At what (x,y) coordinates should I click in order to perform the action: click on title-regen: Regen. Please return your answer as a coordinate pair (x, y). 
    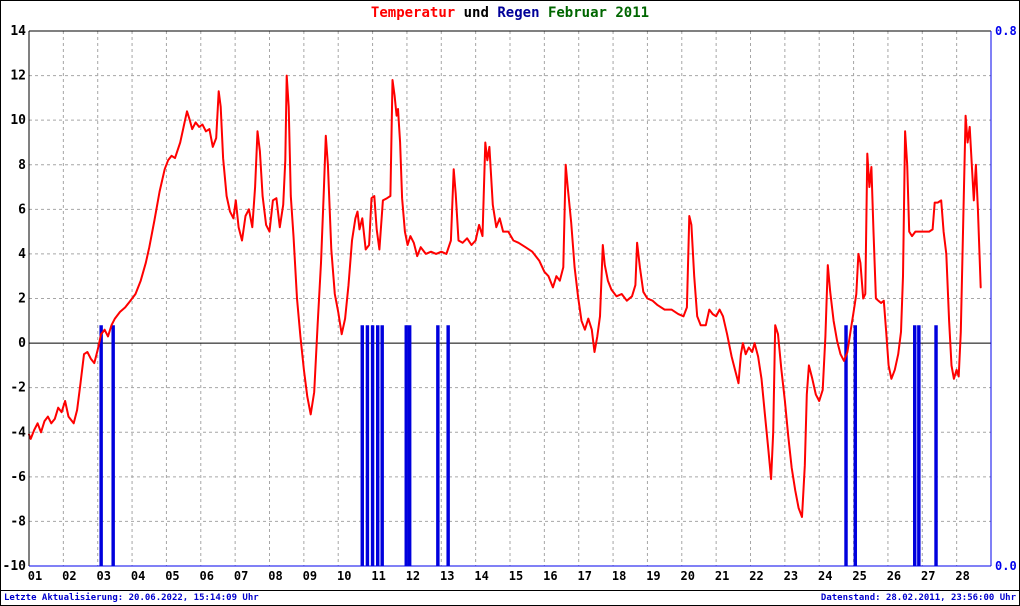
    Looking at the image, I should click on (518, 13).